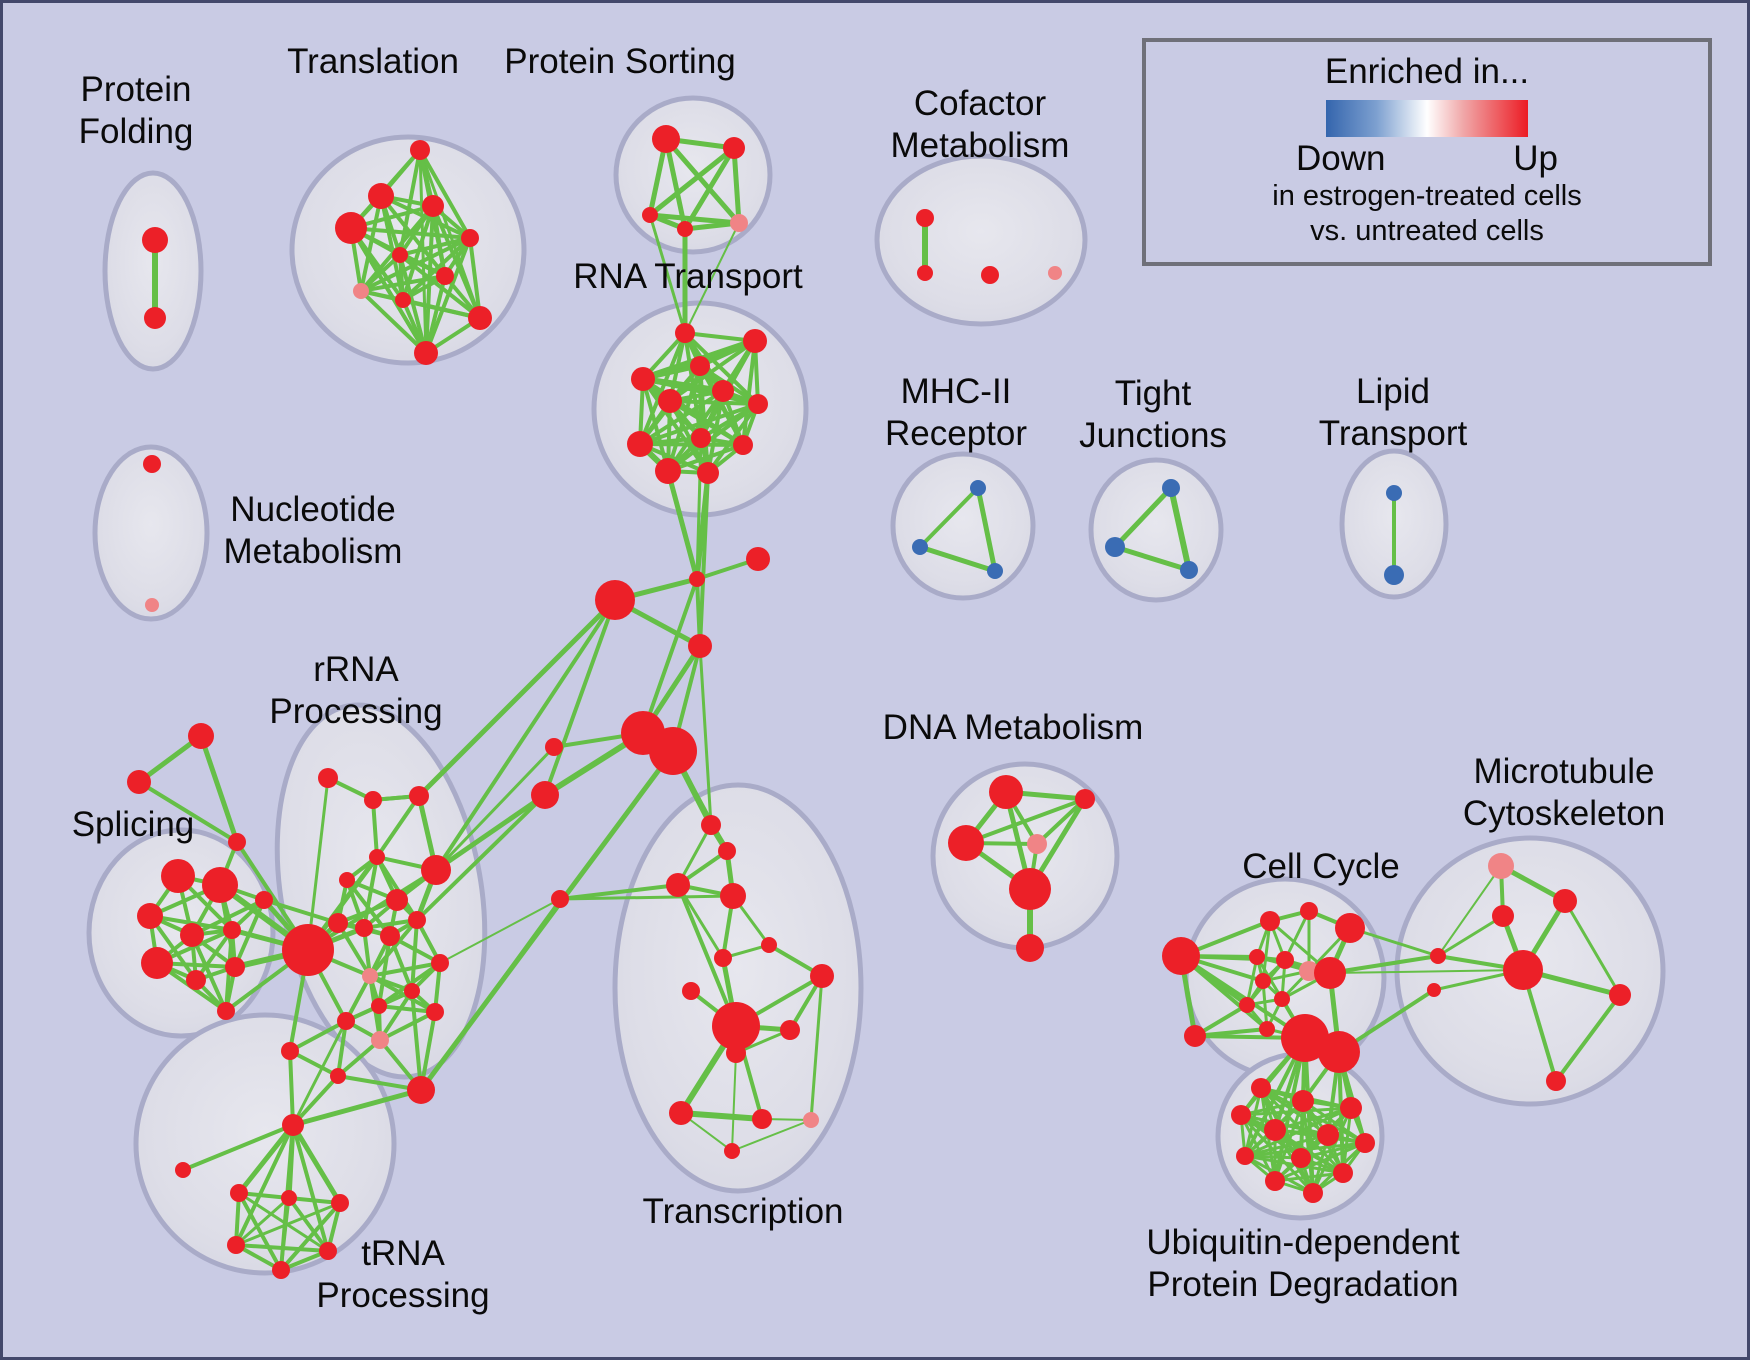 The width and height of the screenshot is (1750, 1360). What do you see at coordinates (1321, 866) in the screenshot?
I see `cluster-label-cell-cycle: Cell Cycle` at bounding box center [1321, 866].